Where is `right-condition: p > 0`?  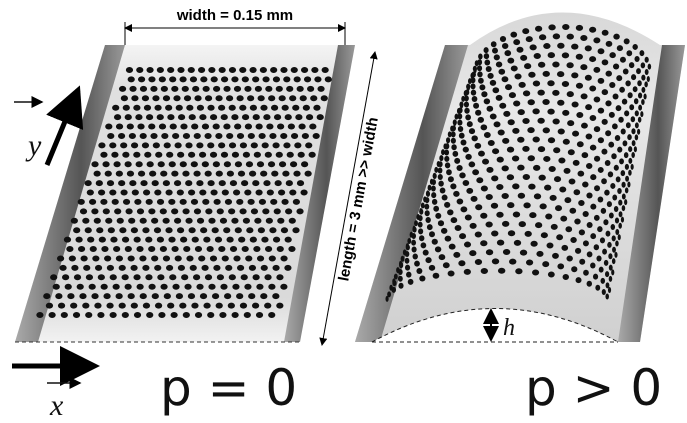 right-condition: p > 0 is located at coordinates (593, 388).